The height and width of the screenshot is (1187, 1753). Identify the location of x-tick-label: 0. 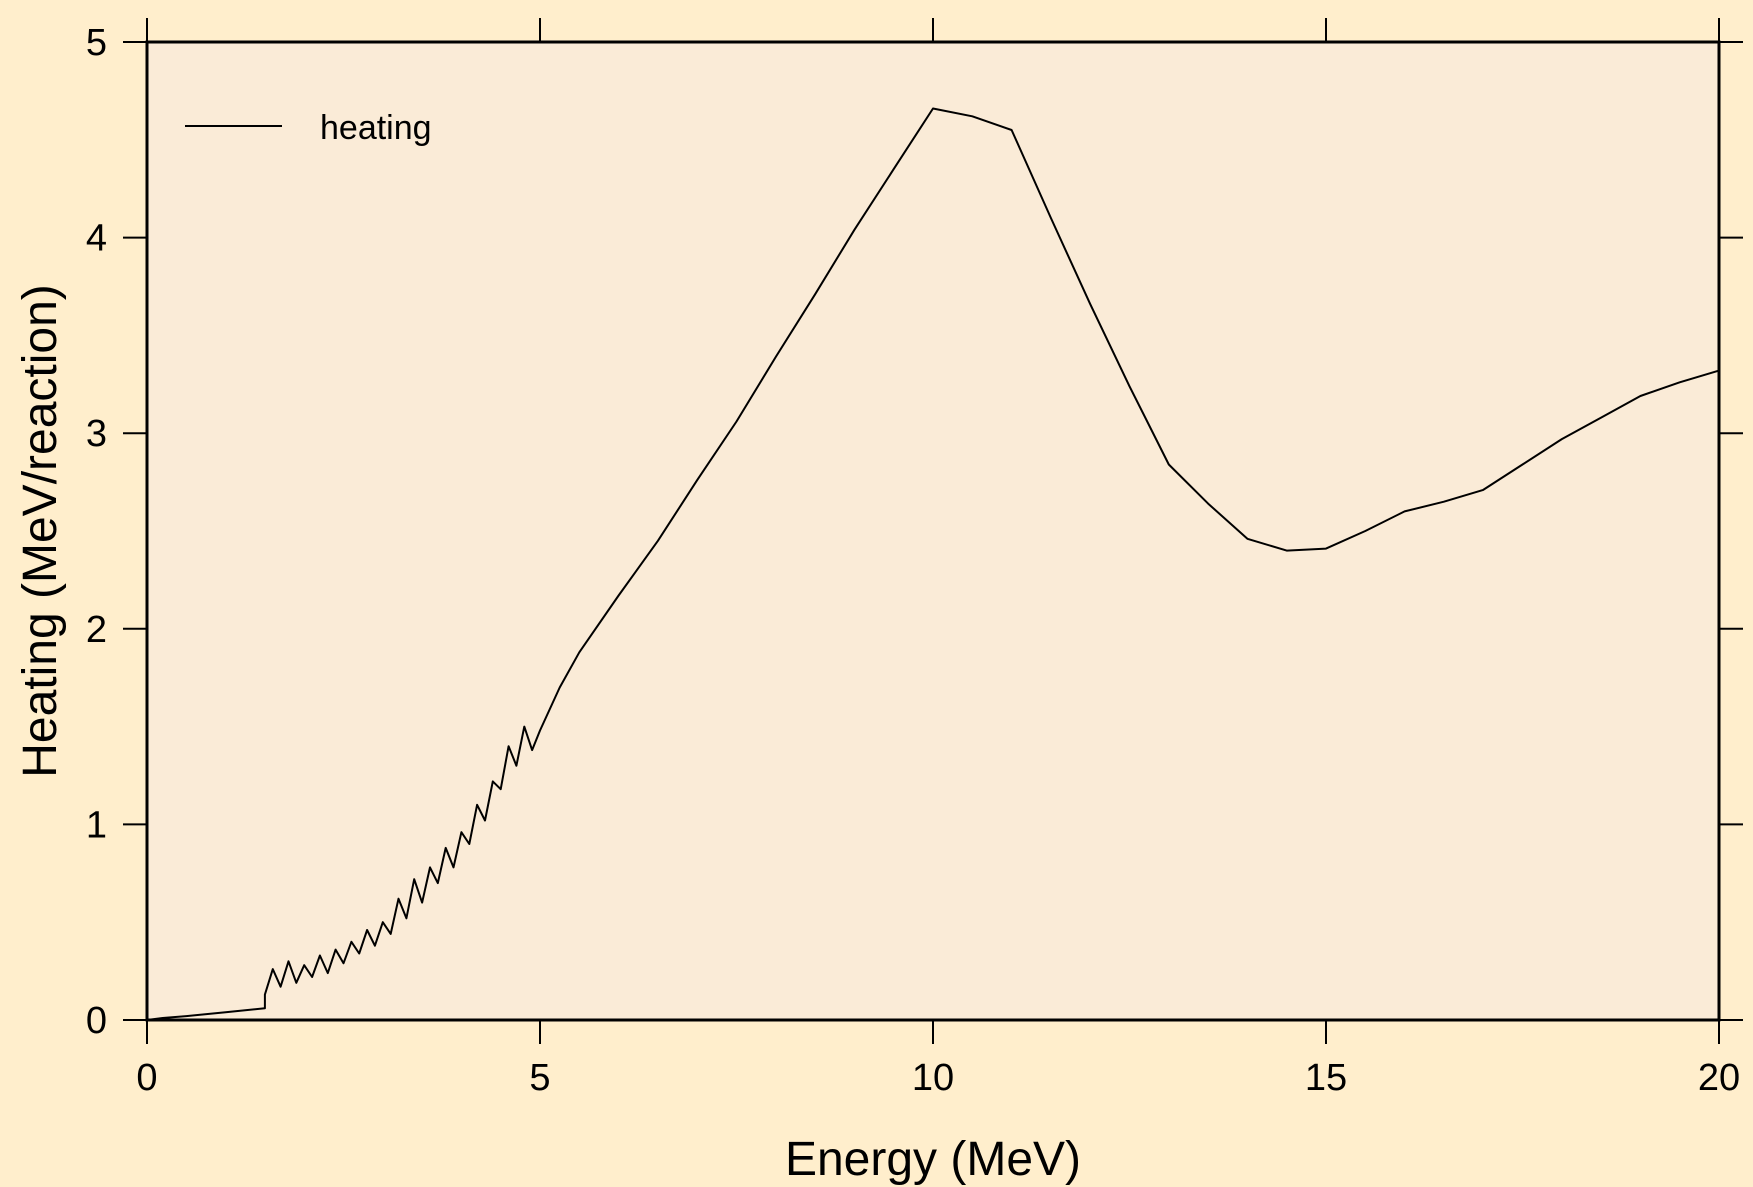
(146, 1078).